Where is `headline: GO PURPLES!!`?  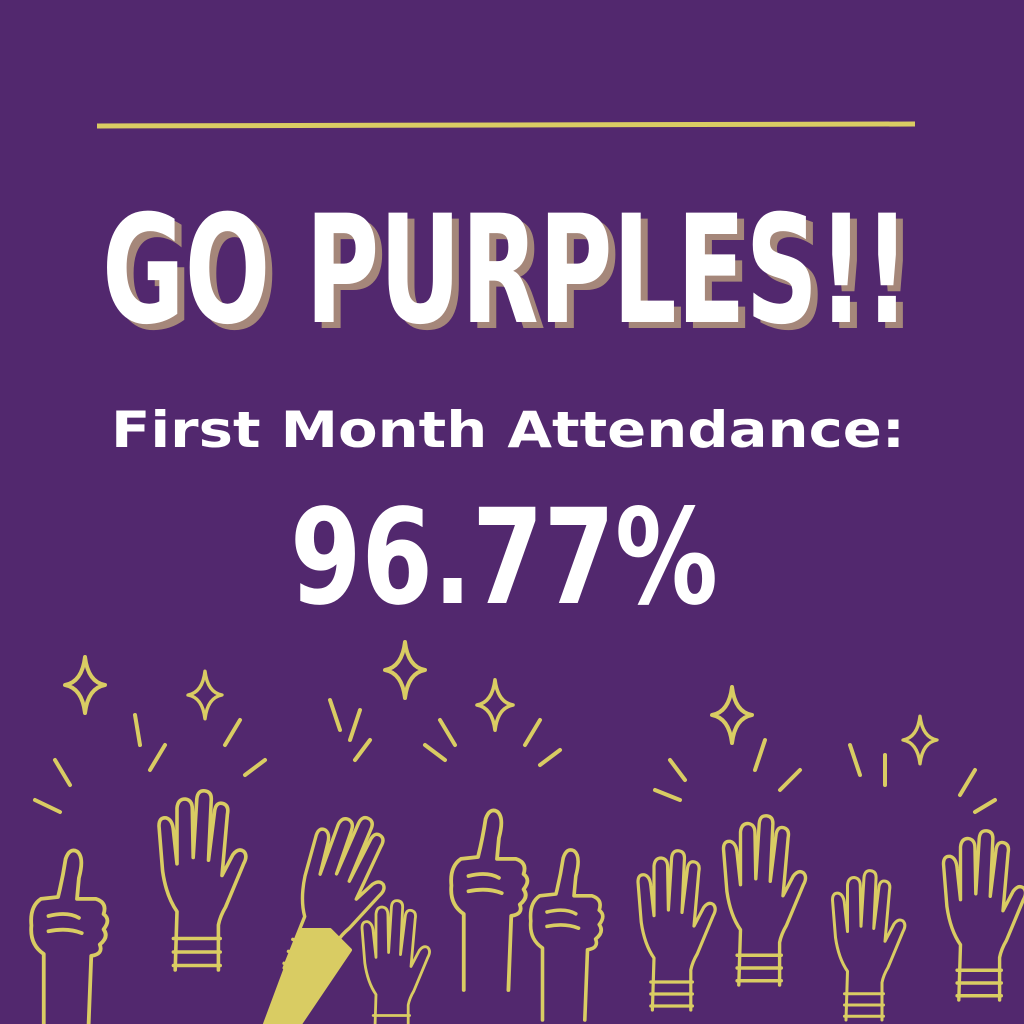
headline: GO PURPLES!! is located at coordinates (506, 271).